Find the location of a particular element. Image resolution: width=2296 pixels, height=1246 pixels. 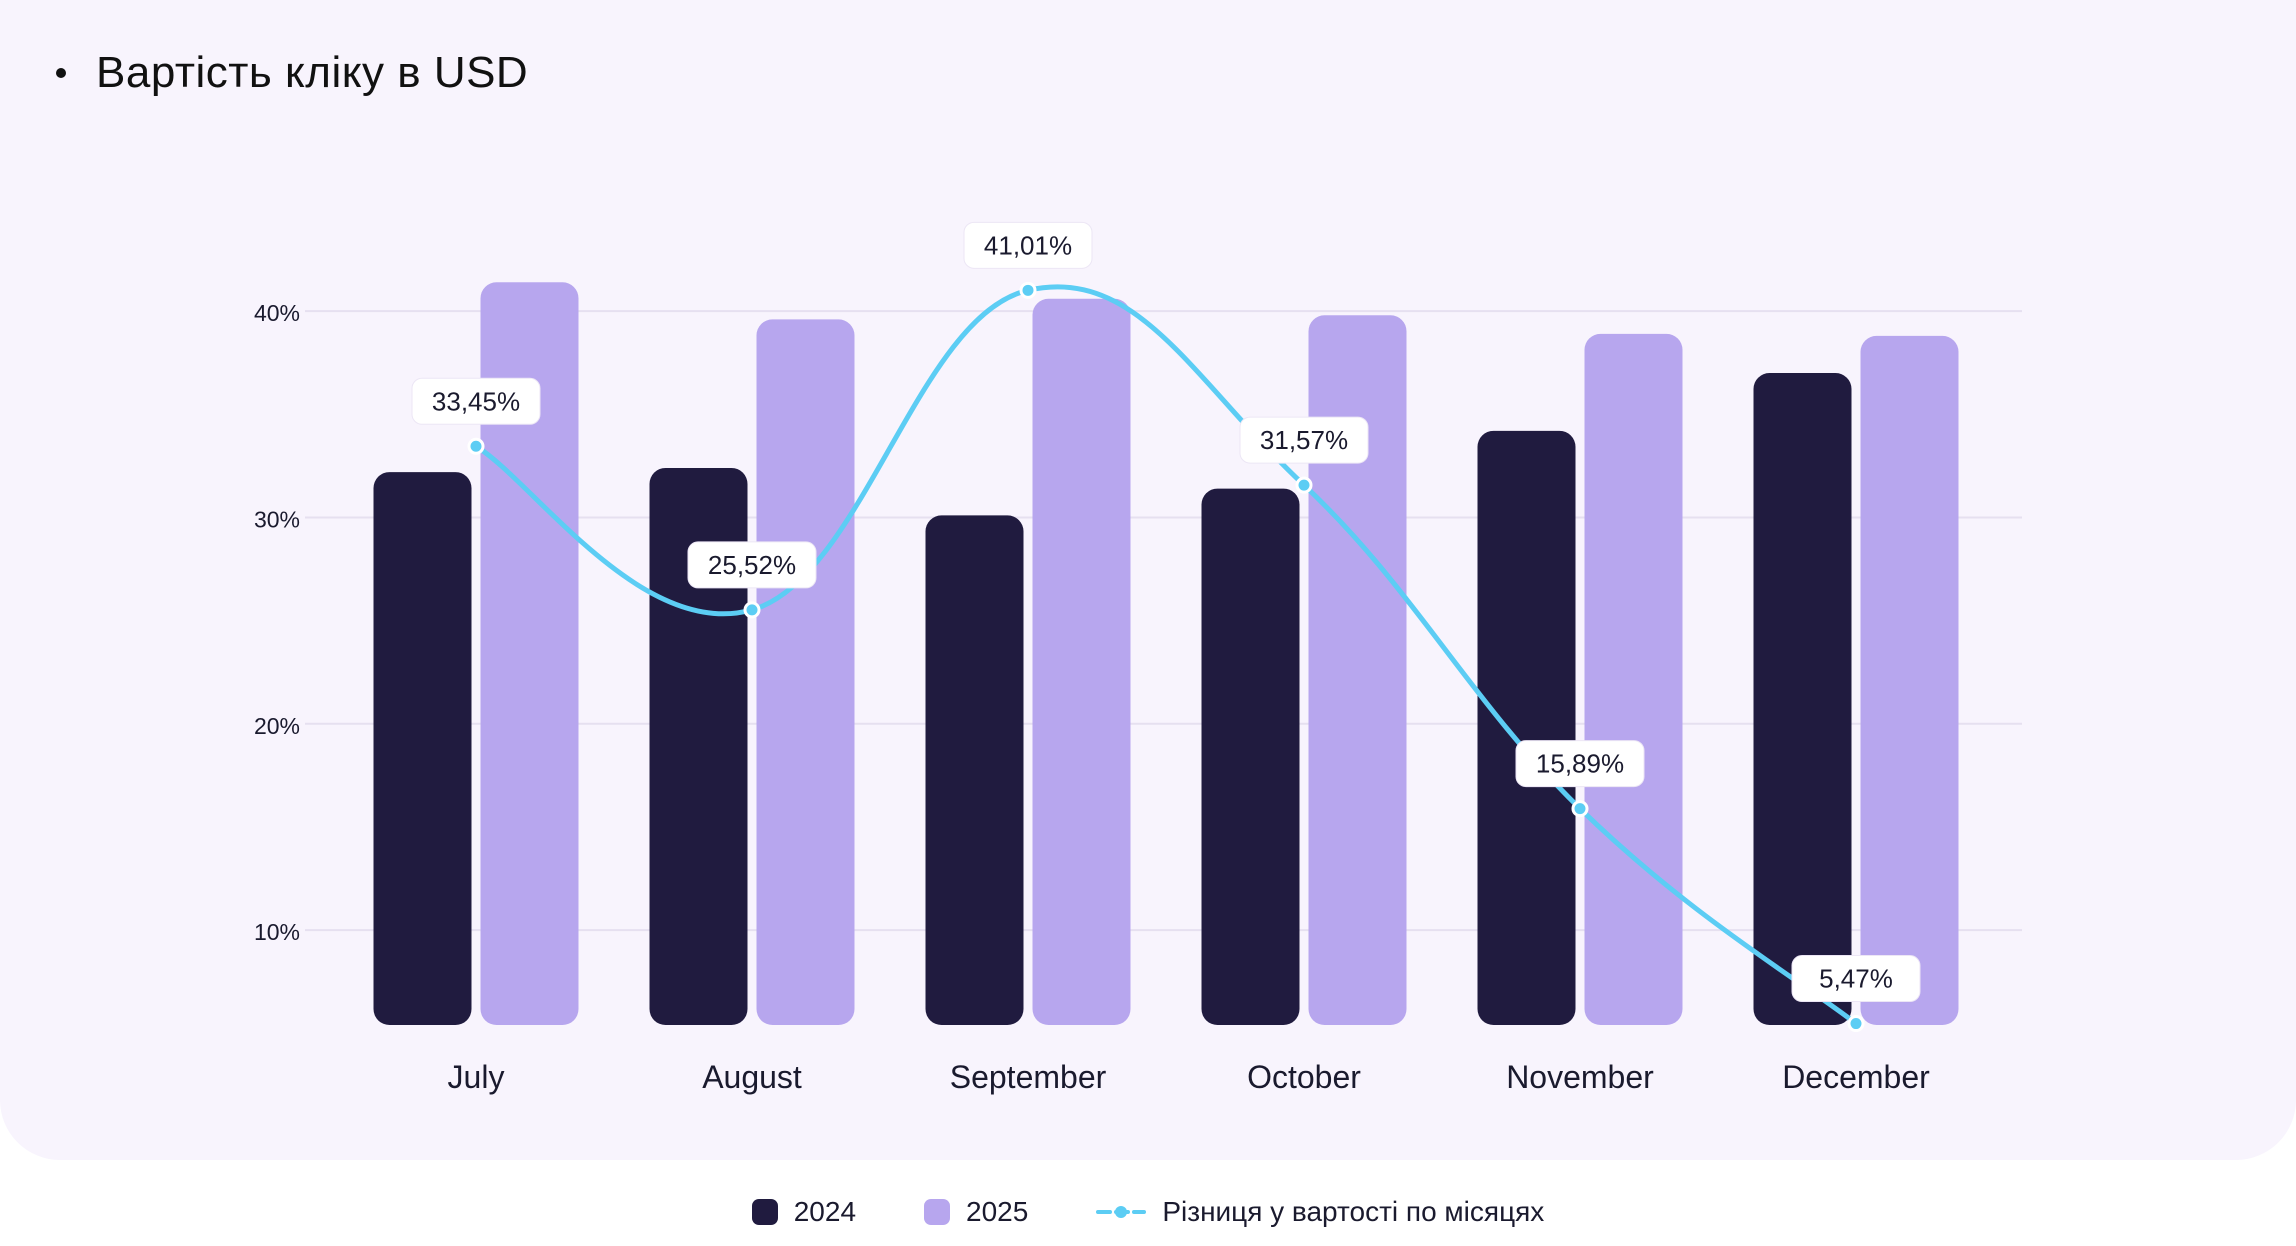

difference-label-text: 25,52% is located at coordinates (752, 565).